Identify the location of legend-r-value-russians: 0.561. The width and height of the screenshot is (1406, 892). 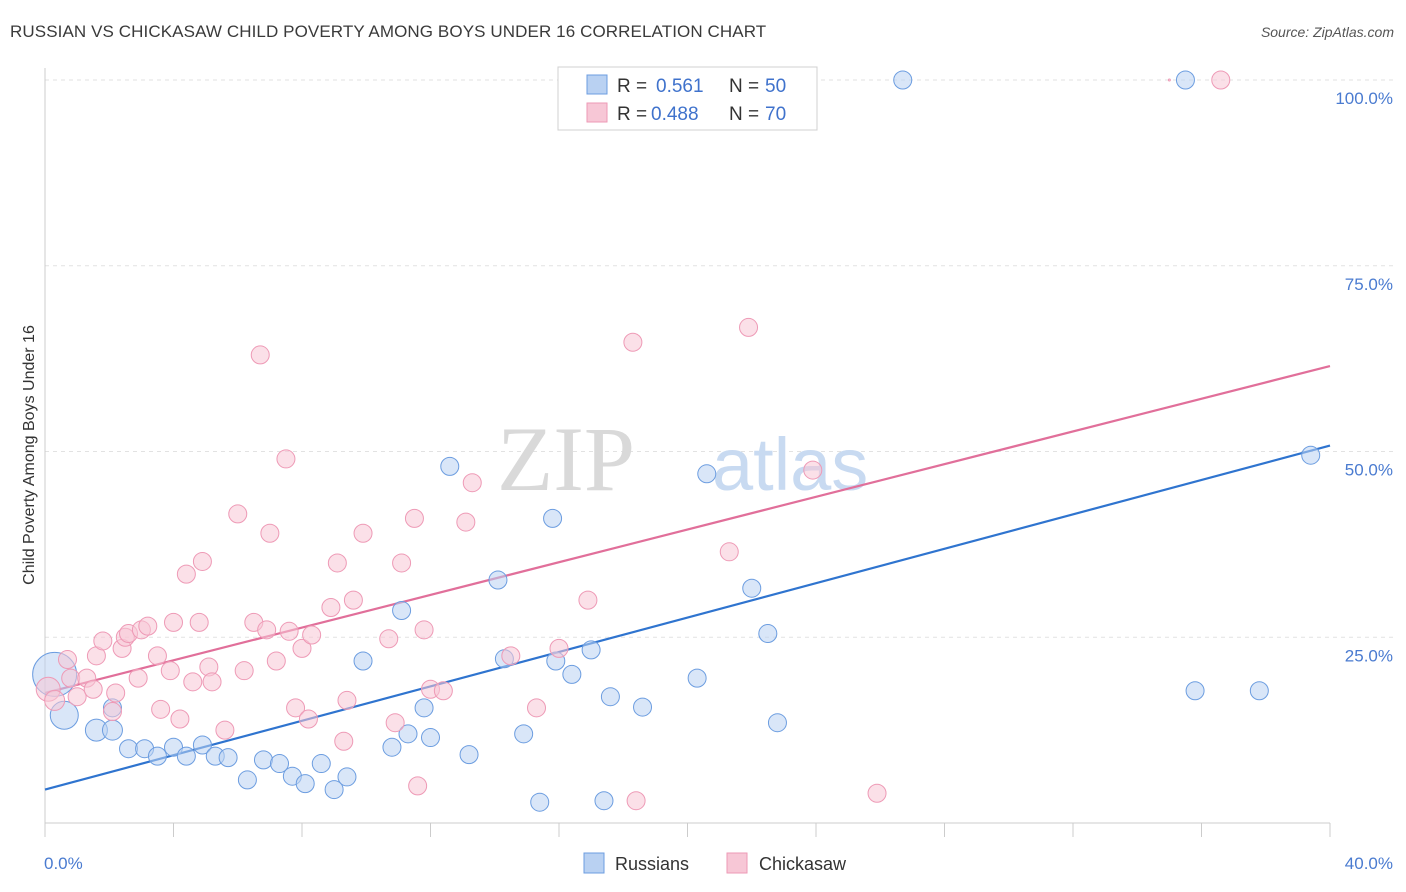
(680, 86).